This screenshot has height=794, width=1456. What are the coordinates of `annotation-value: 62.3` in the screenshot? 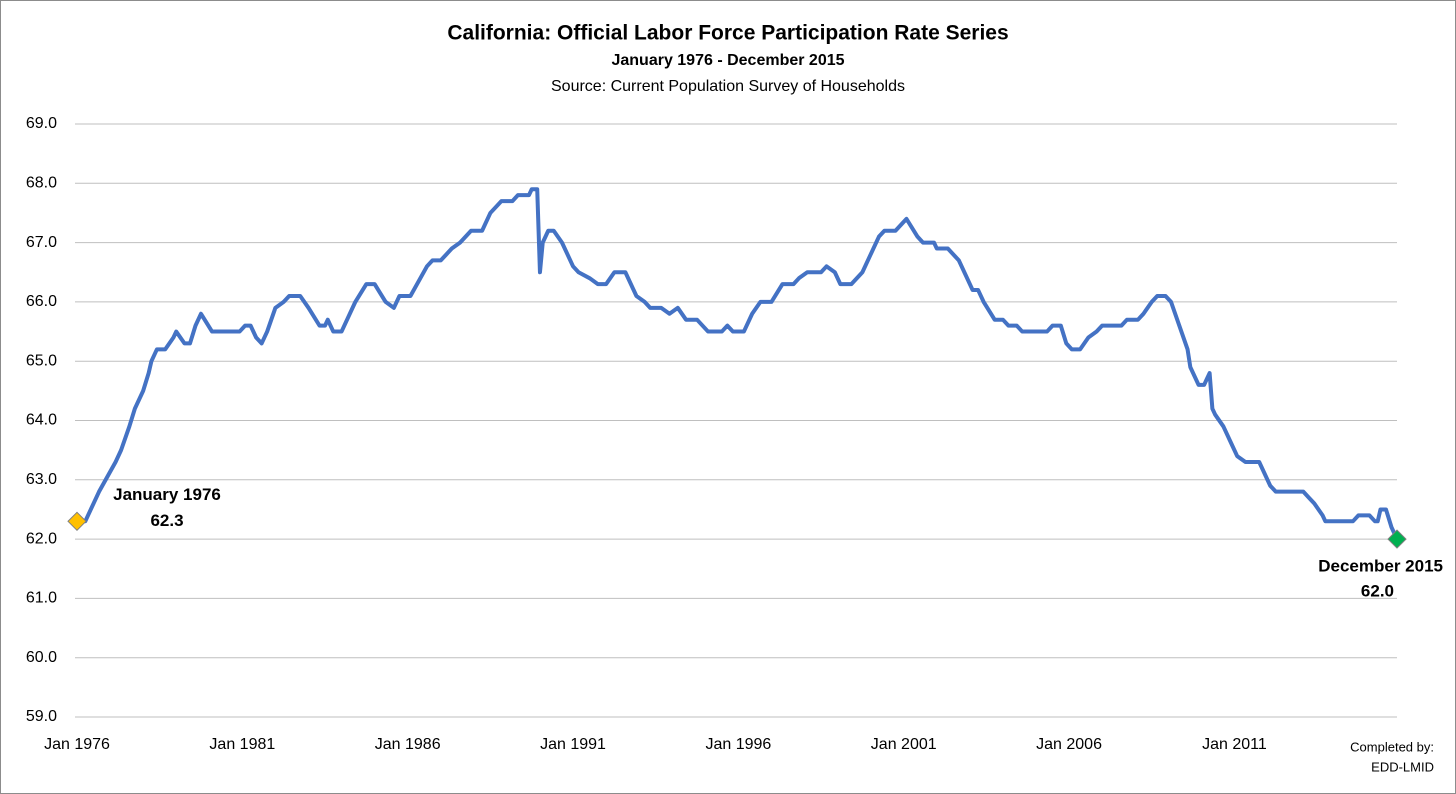 It's located at (166, 520).